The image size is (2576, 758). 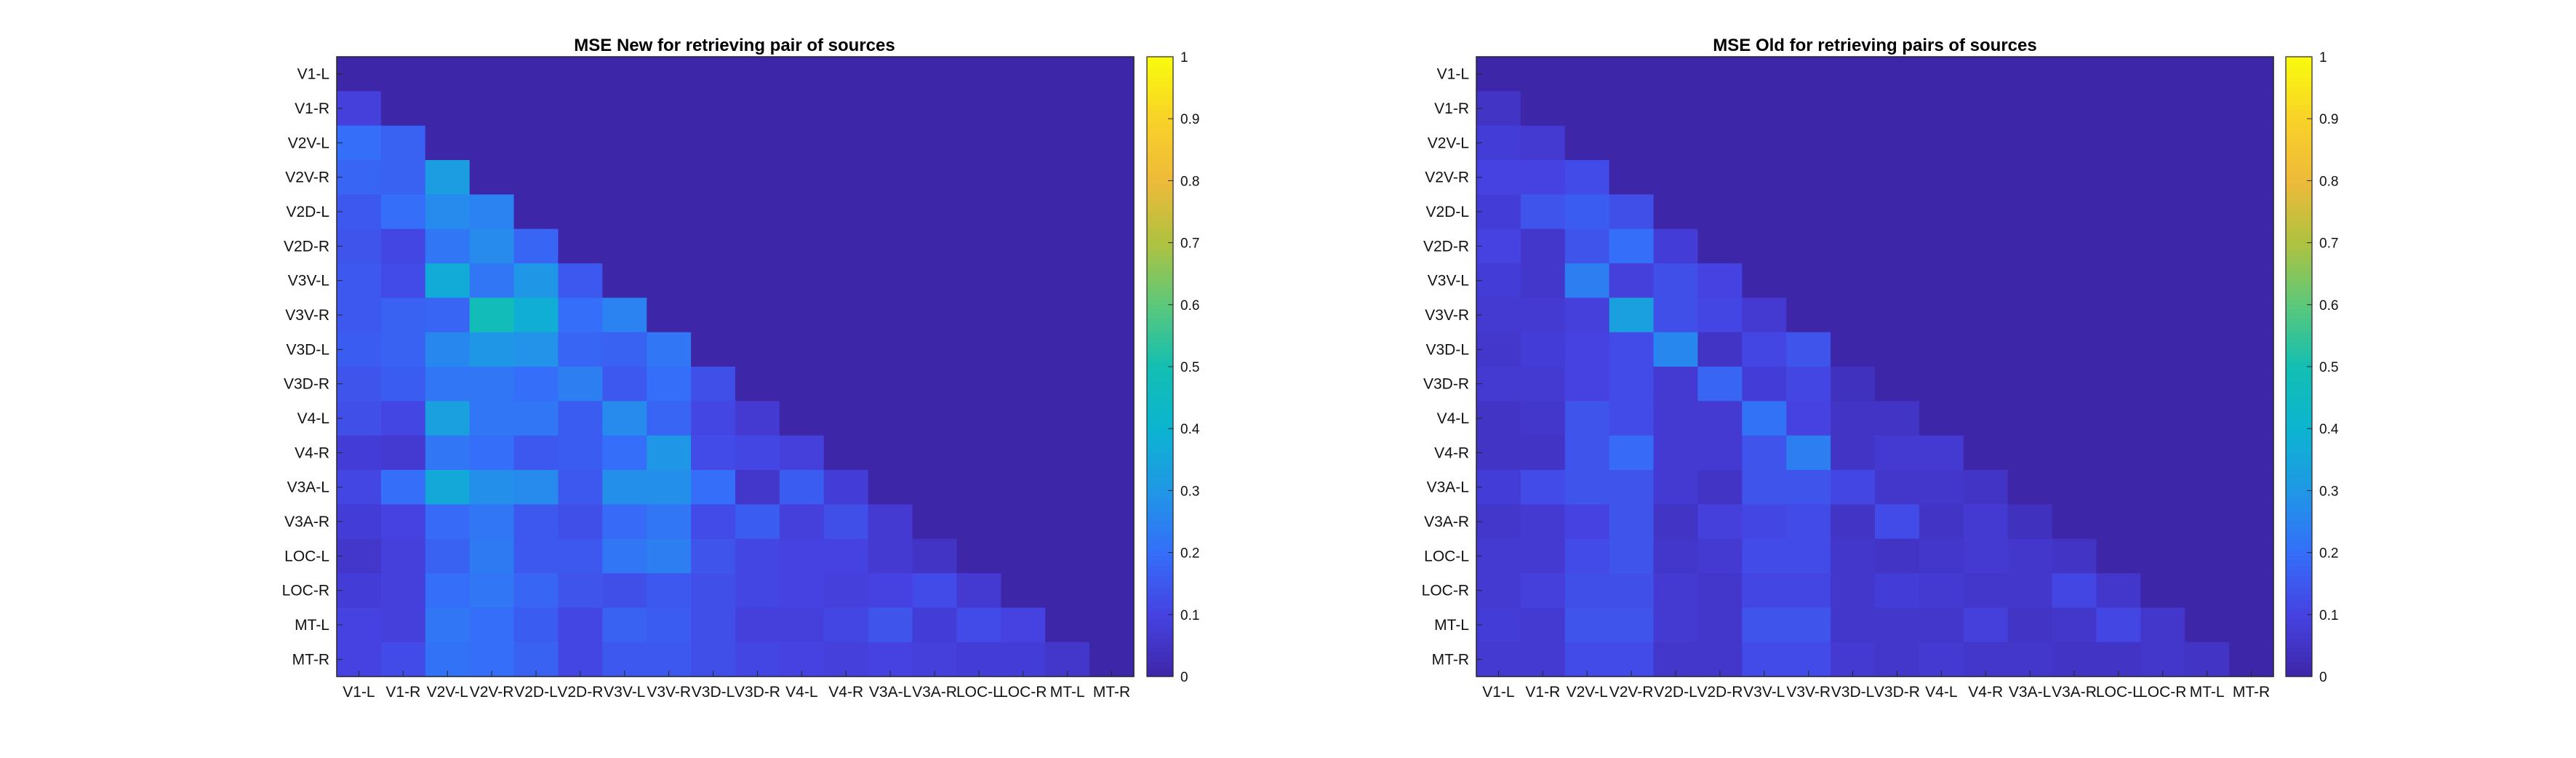 I want to click on y-tick-label: LOC-R, so click(x=1445, y=591).